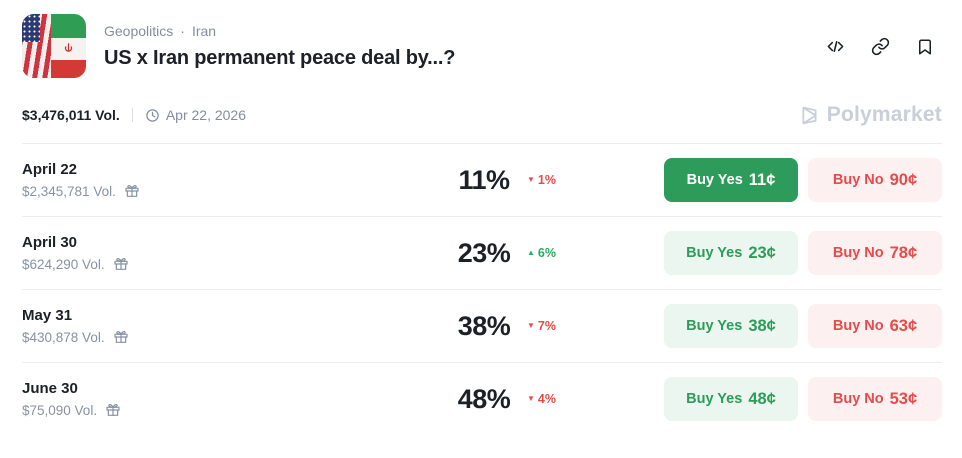  What do you see at coordinates (884, 114) in the screenshot?
I see `polymarket-logo-text: Polymarket` at bounding box center [884, 114].